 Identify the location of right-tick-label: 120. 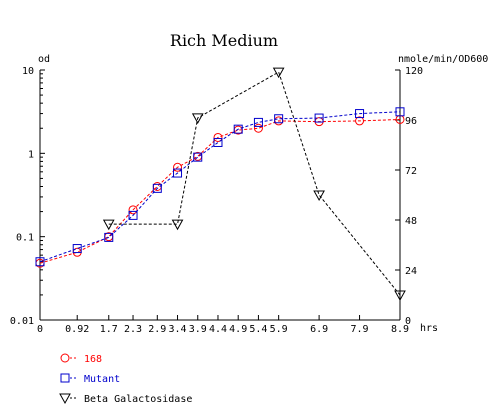
(414, 71).